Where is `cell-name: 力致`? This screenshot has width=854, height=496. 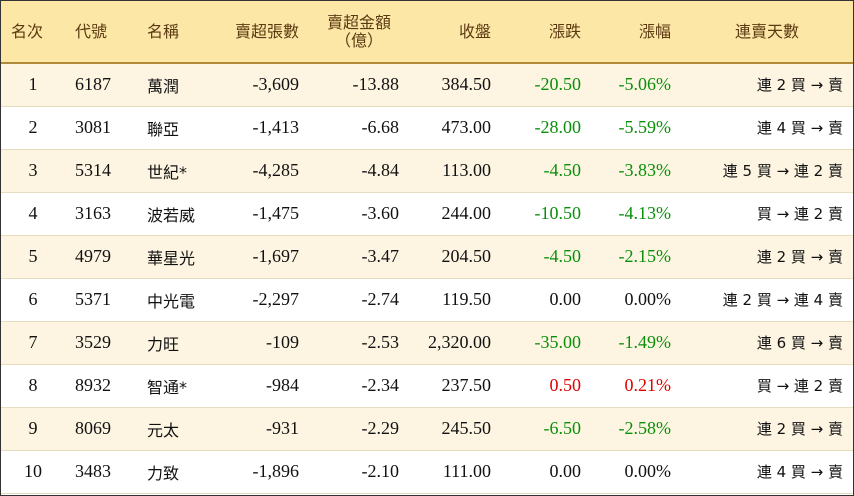 cell-name: 力致 is located at coordinates (175, 472).